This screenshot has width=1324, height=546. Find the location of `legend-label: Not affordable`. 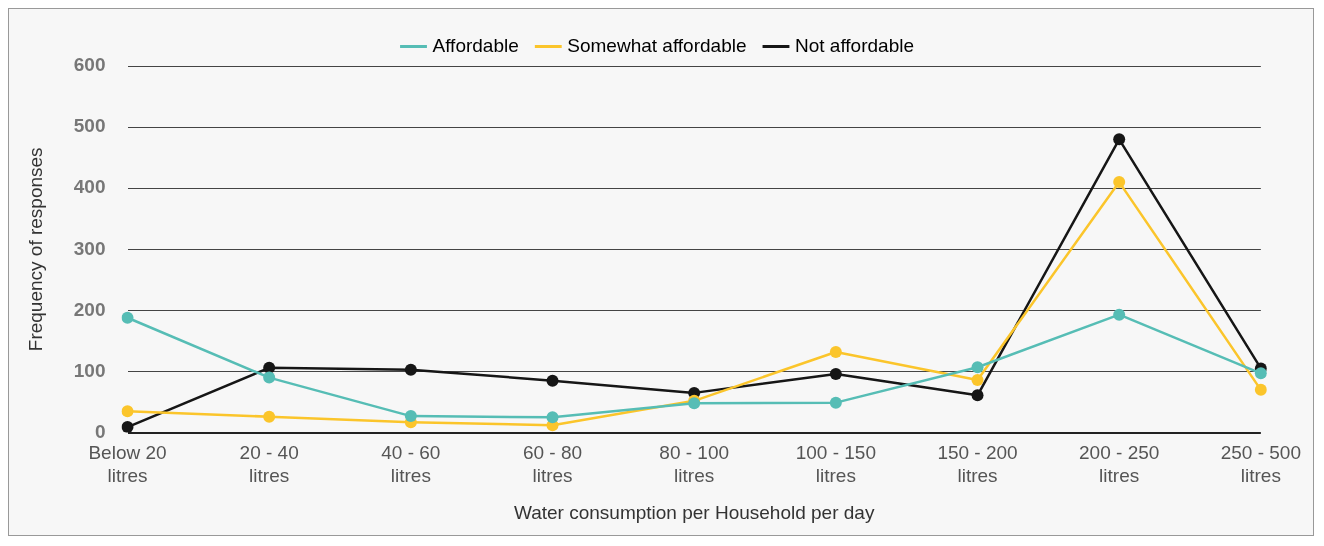

legend-label: Not affordable is located at coordinates (854, 45).